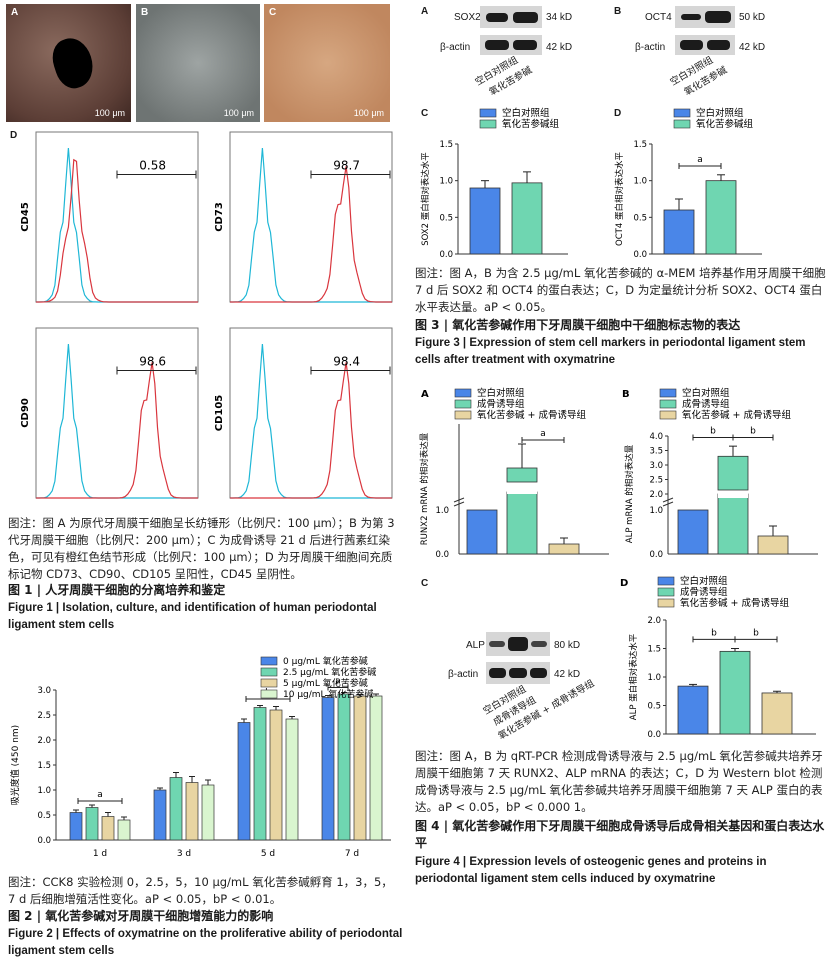  Describe the element at coordinates (184, 854) in the screenshot. I see `x-tick-label: 3 d` at that location.